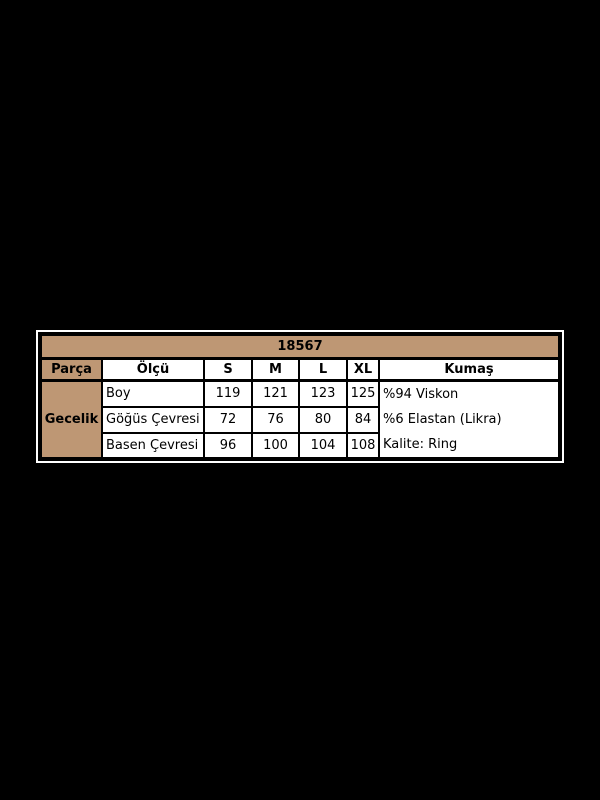 This screenshot has width=600, height=800. I want to click on value-gogus-xl: 84, so click(363, 419).